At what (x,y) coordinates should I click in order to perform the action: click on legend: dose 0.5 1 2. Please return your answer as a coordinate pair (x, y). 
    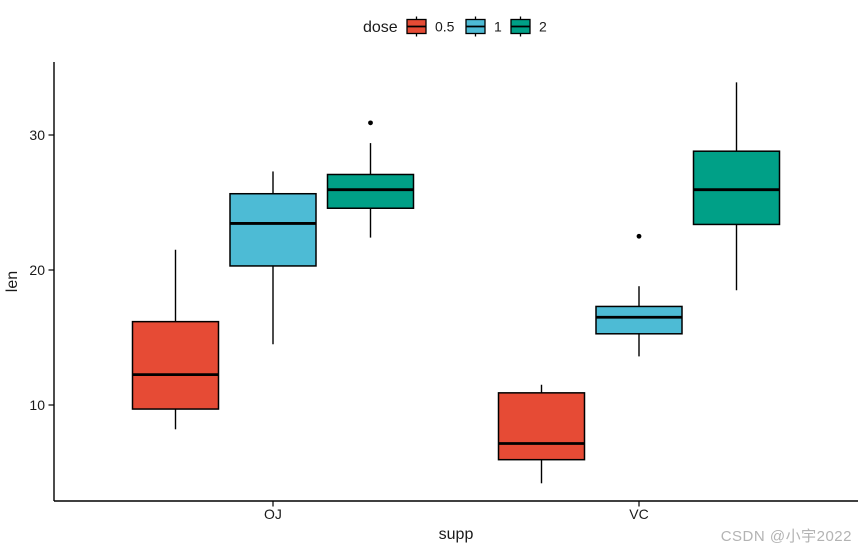
    Looking at the image, I should click on (455, 26).